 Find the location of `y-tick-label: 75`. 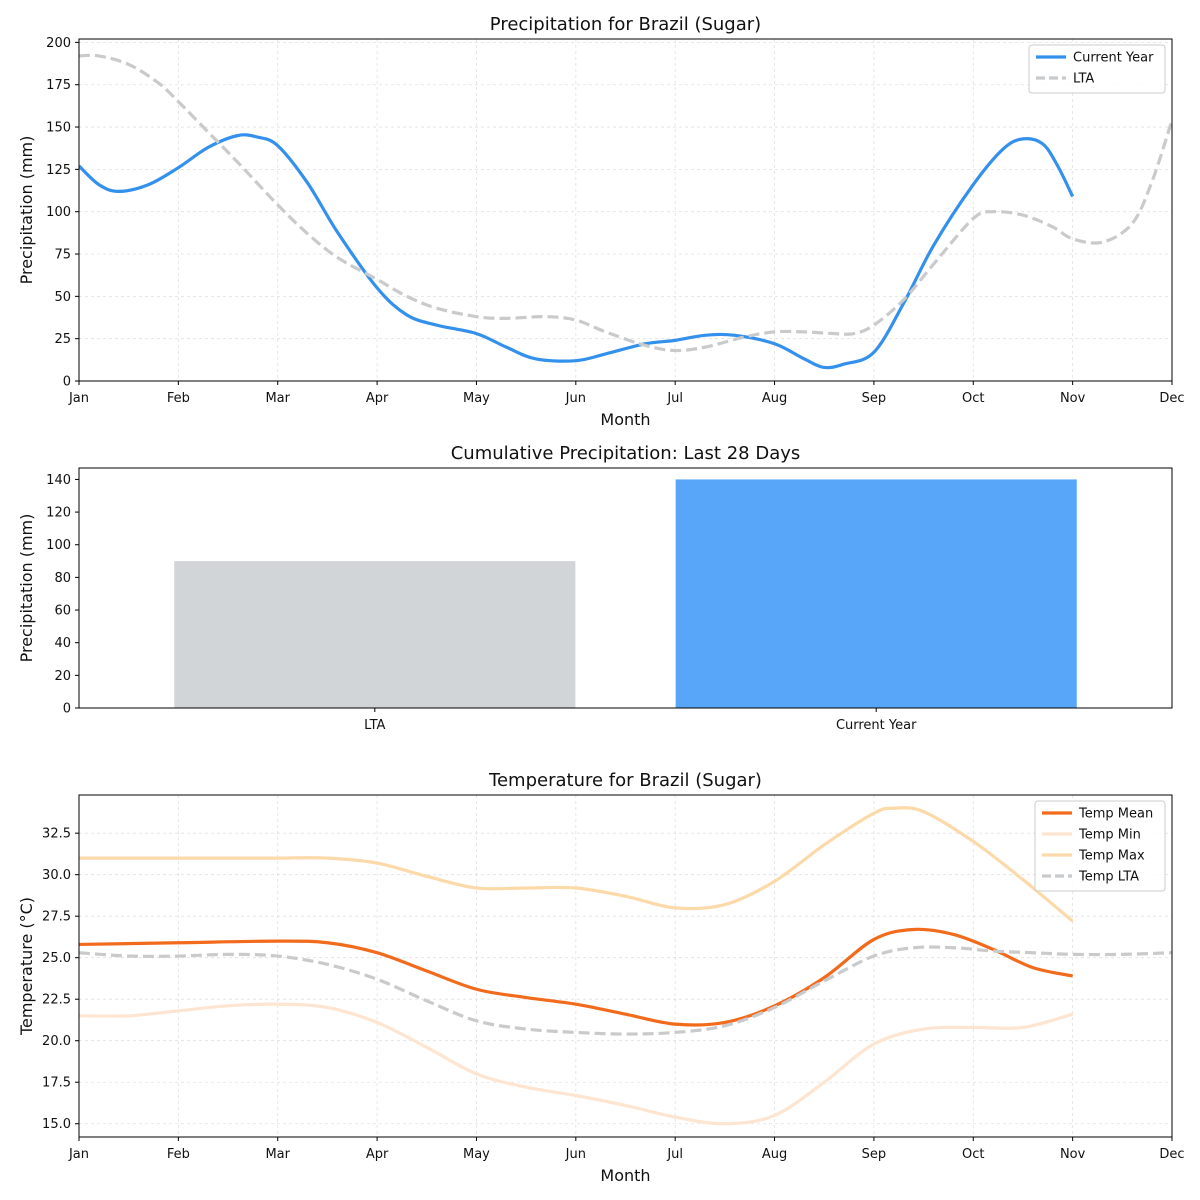

y-tick-label: 75 is located at coordinates (62, 255).